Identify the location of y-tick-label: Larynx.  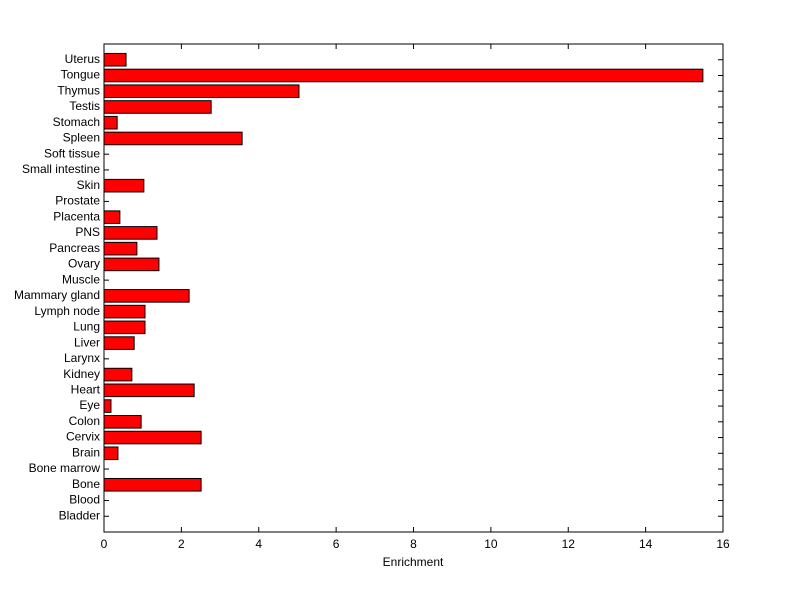
(82, 358).